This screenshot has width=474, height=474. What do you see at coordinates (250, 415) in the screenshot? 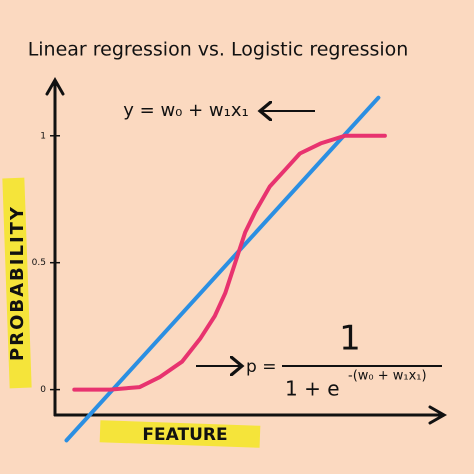
I see `x-axis` at bounding box center [250, 415].